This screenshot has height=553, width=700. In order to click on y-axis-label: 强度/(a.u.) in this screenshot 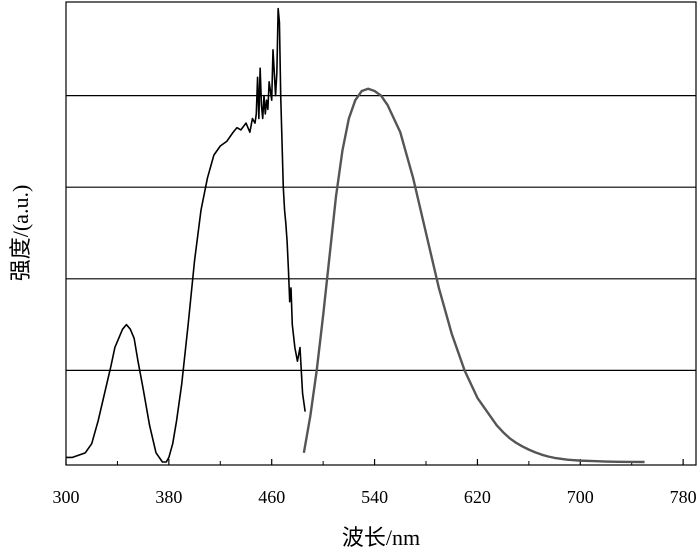, I will do `click(20, 233)`.